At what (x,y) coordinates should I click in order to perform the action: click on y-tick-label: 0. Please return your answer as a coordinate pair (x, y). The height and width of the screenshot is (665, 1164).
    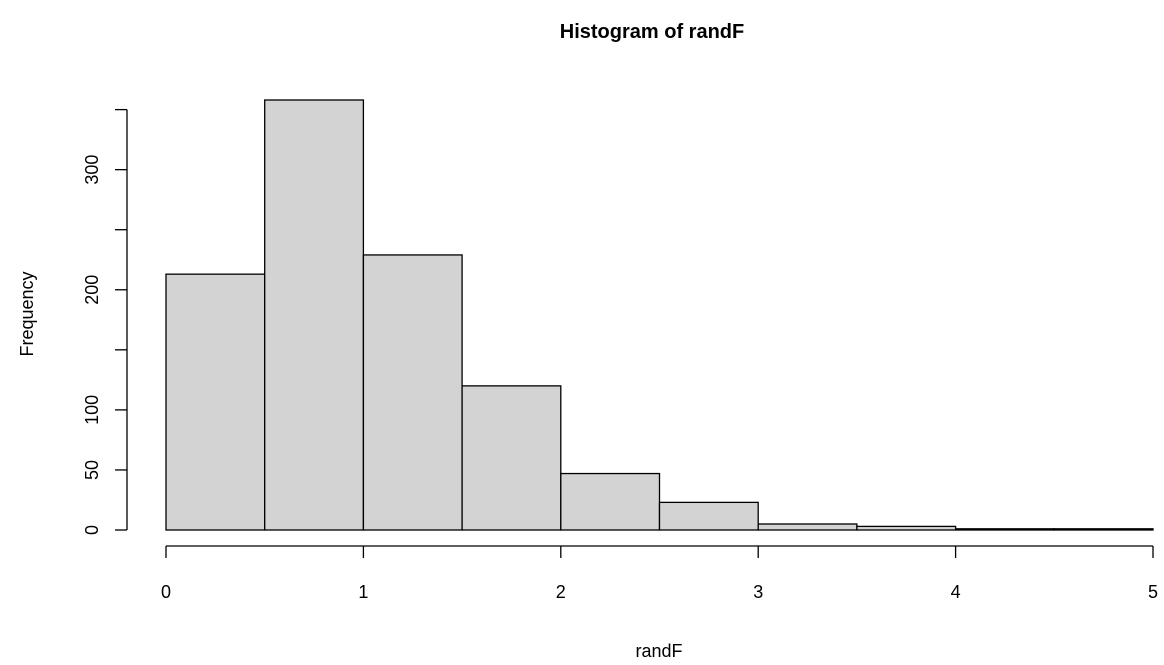
    Looking at the image, I should click on (92, 530).